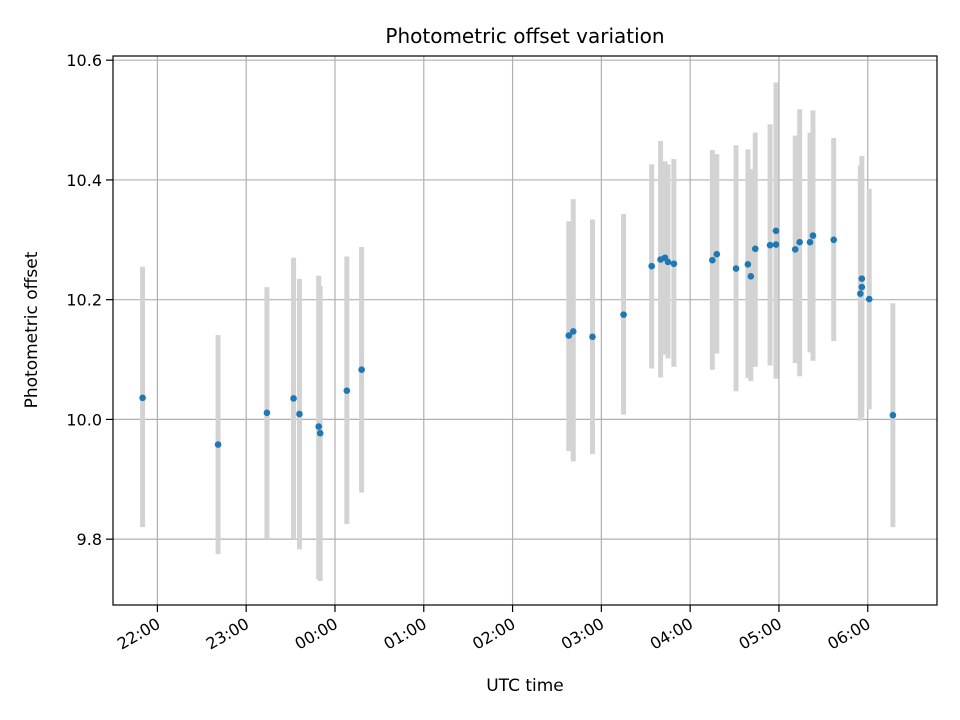  I want to click on y-tick-label: 10.0, so click(84, 419).